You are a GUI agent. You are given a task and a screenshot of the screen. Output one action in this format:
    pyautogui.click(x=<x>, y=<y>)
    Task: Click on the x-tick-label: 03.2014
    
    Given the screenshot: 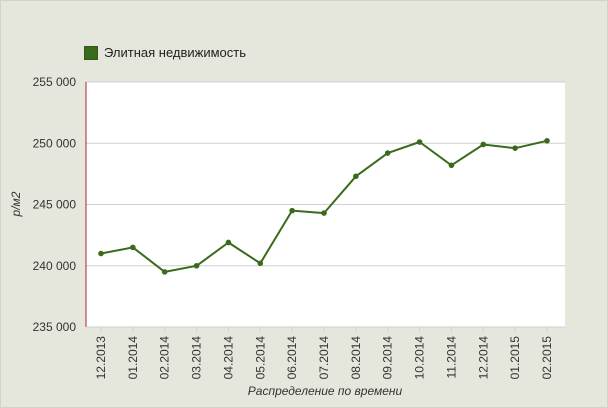 What is the action you would take?
    pyautogui.click(x=197, y=358)
    